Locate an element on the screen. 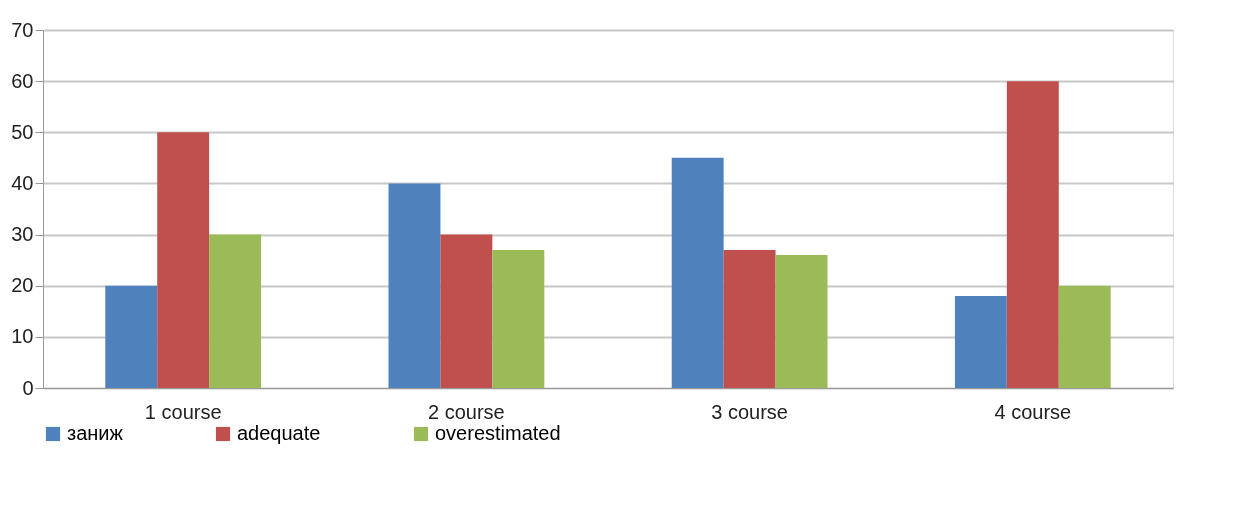 The height and width of the screenshot is (521, 1252). y-tick-label: 40 is located at coordinates (22, 182).